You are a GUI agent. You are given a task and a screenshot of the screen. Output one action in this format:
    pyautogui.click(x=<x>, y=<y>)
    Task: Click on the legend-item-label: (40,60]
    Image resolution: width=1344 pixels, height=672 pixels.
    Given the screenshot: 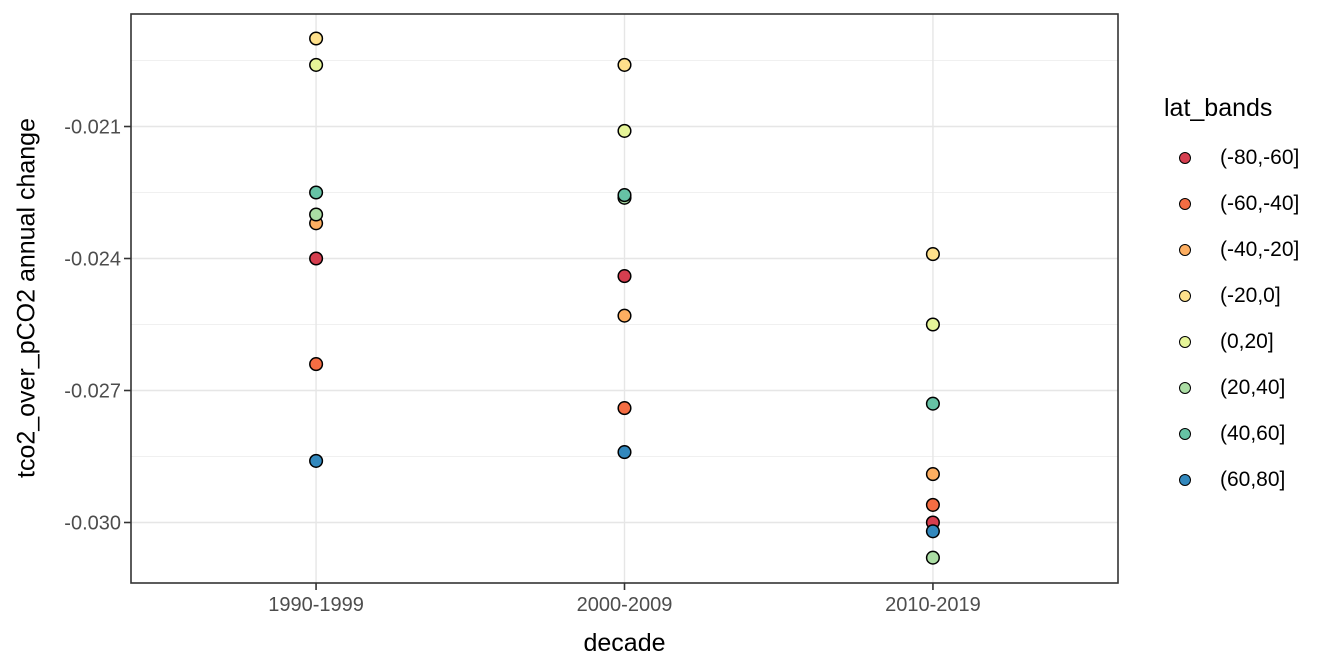 What is the action you would take?
    pyautogui.click(x=1253, y=433)
    